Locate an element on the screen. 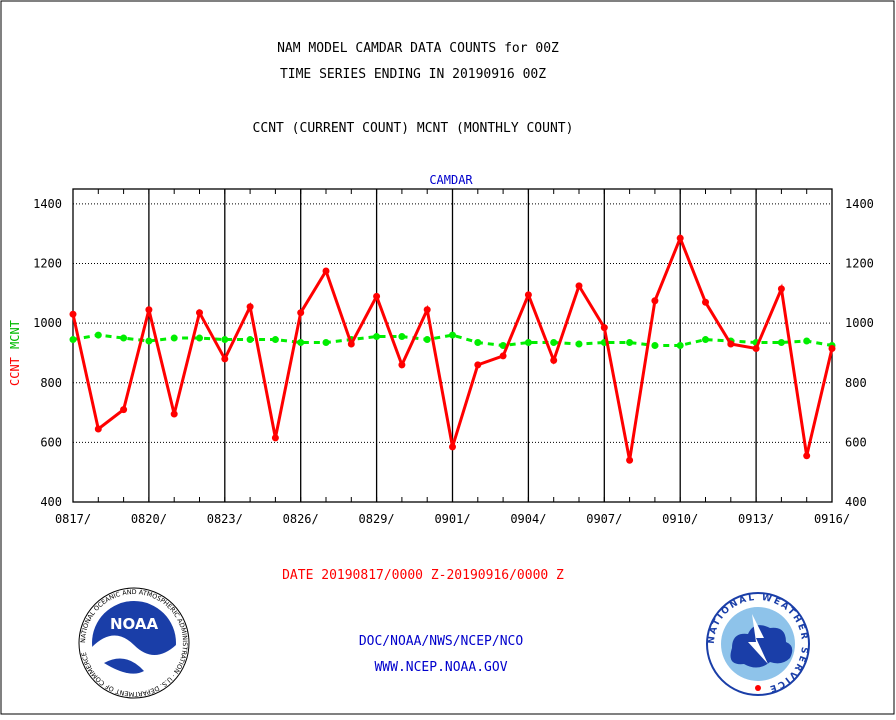 This screenshot has width=896, height=720. nws-logo: NATIONAL WEATHER SERVICE is located at coordinates (758, 644).